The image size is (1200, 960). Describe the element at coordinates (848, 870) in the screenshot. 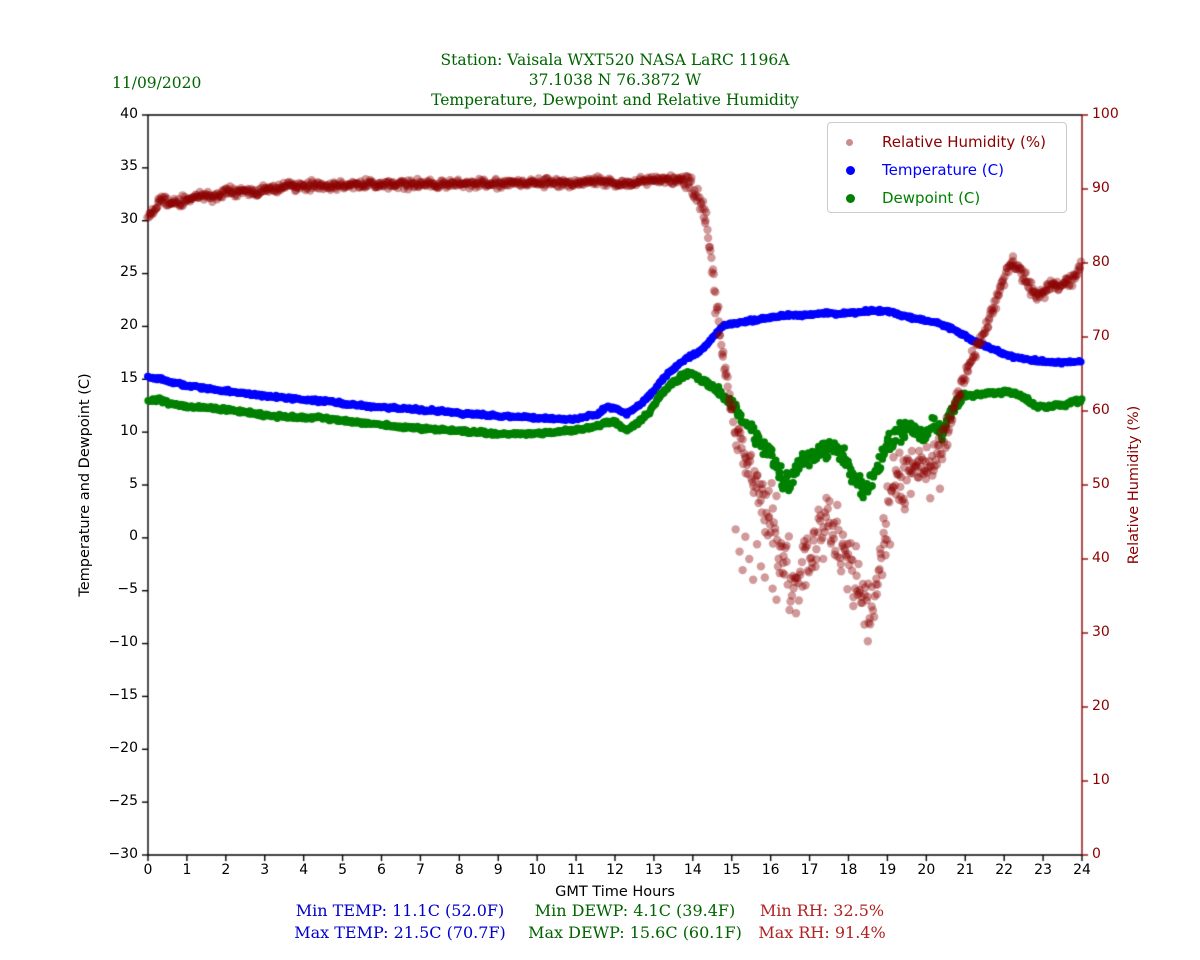

I see `x-tick-label: 18` at that location.